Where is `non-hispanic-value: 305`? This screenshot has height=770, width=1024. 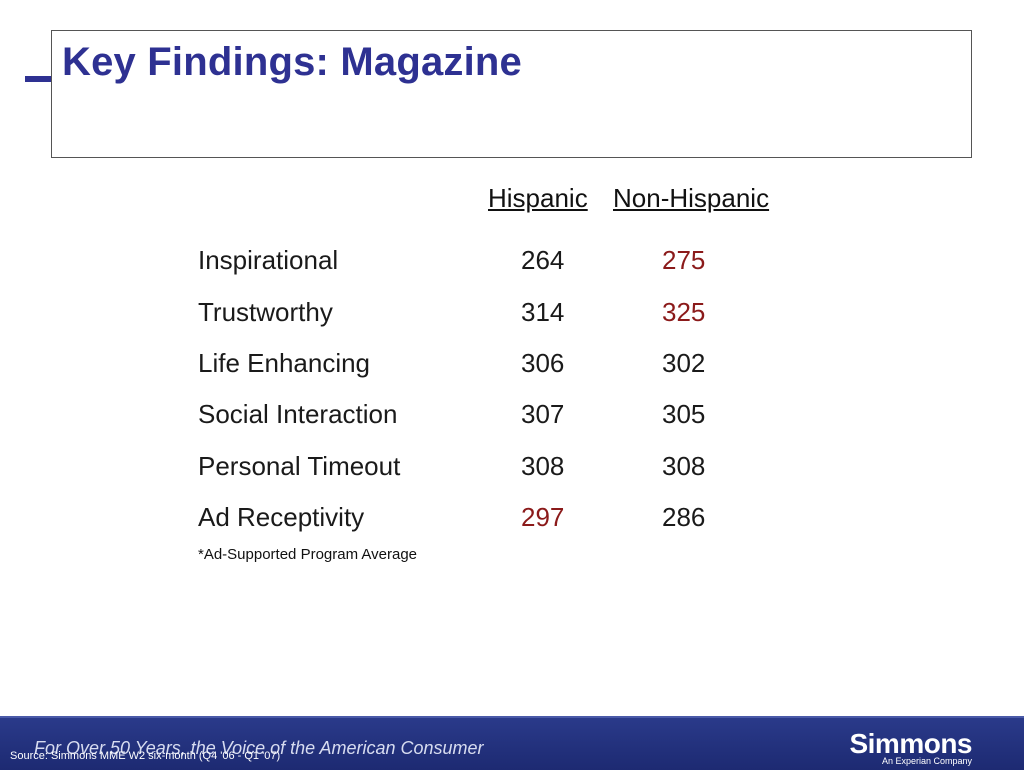
non-hispanic-value: 305 is located at coordinates (684, 414).